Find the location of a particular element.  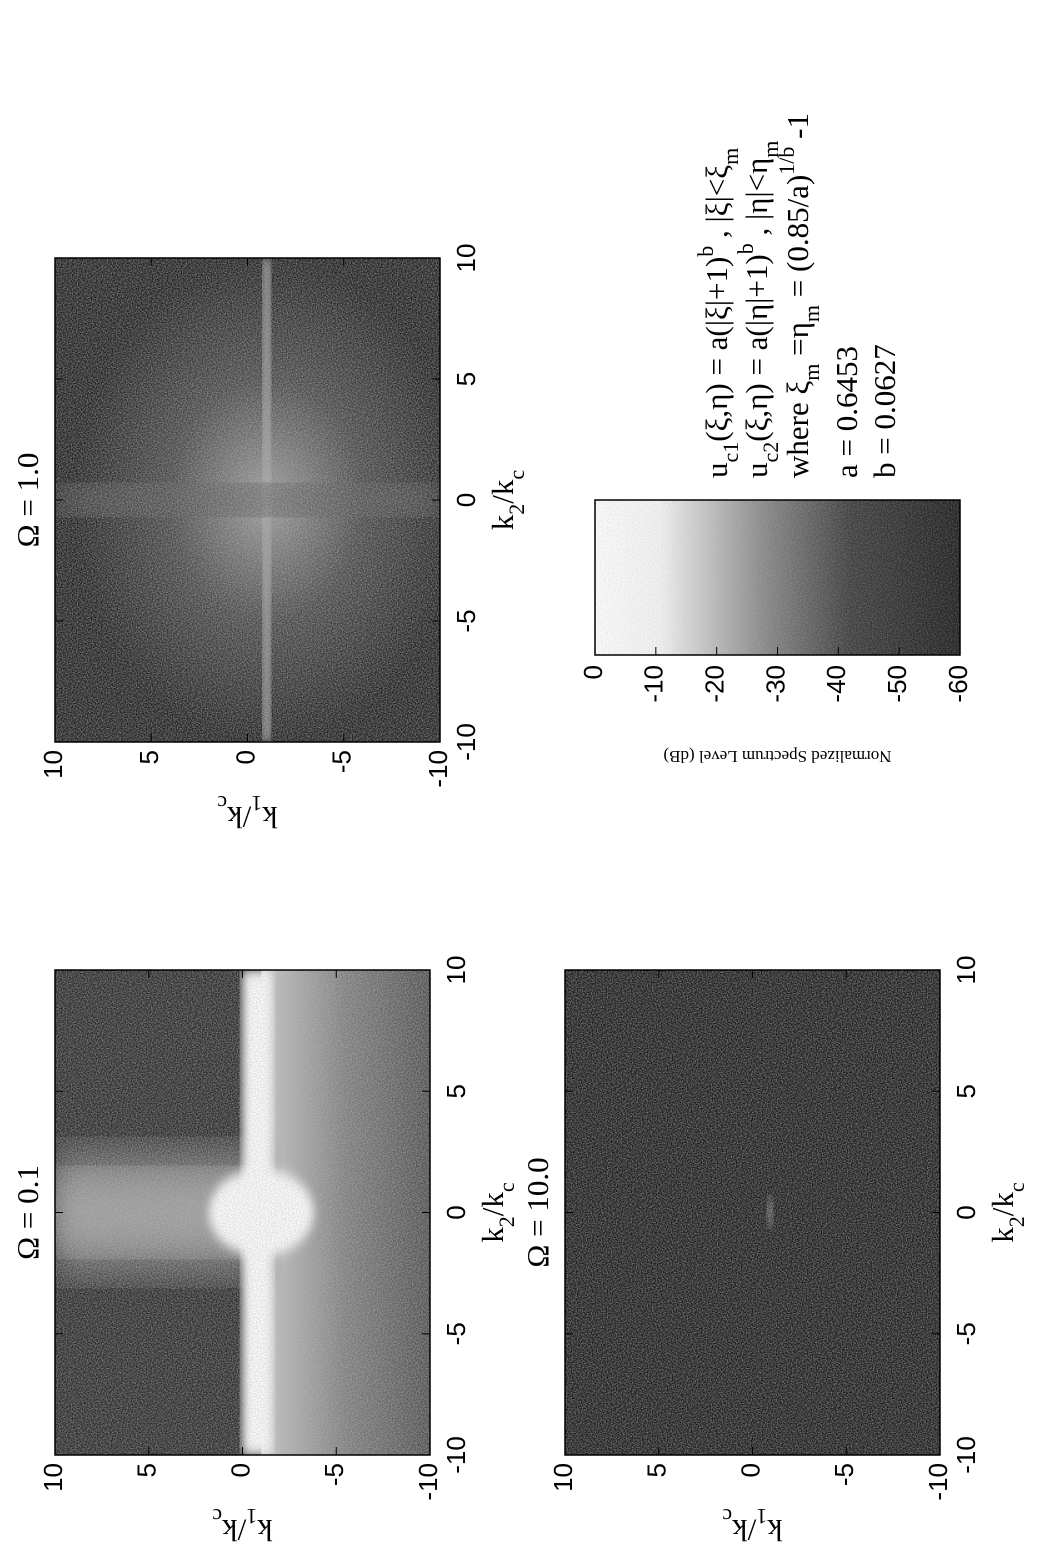

colorbar-tick-label: 0 is located at coordinates (593, 672).